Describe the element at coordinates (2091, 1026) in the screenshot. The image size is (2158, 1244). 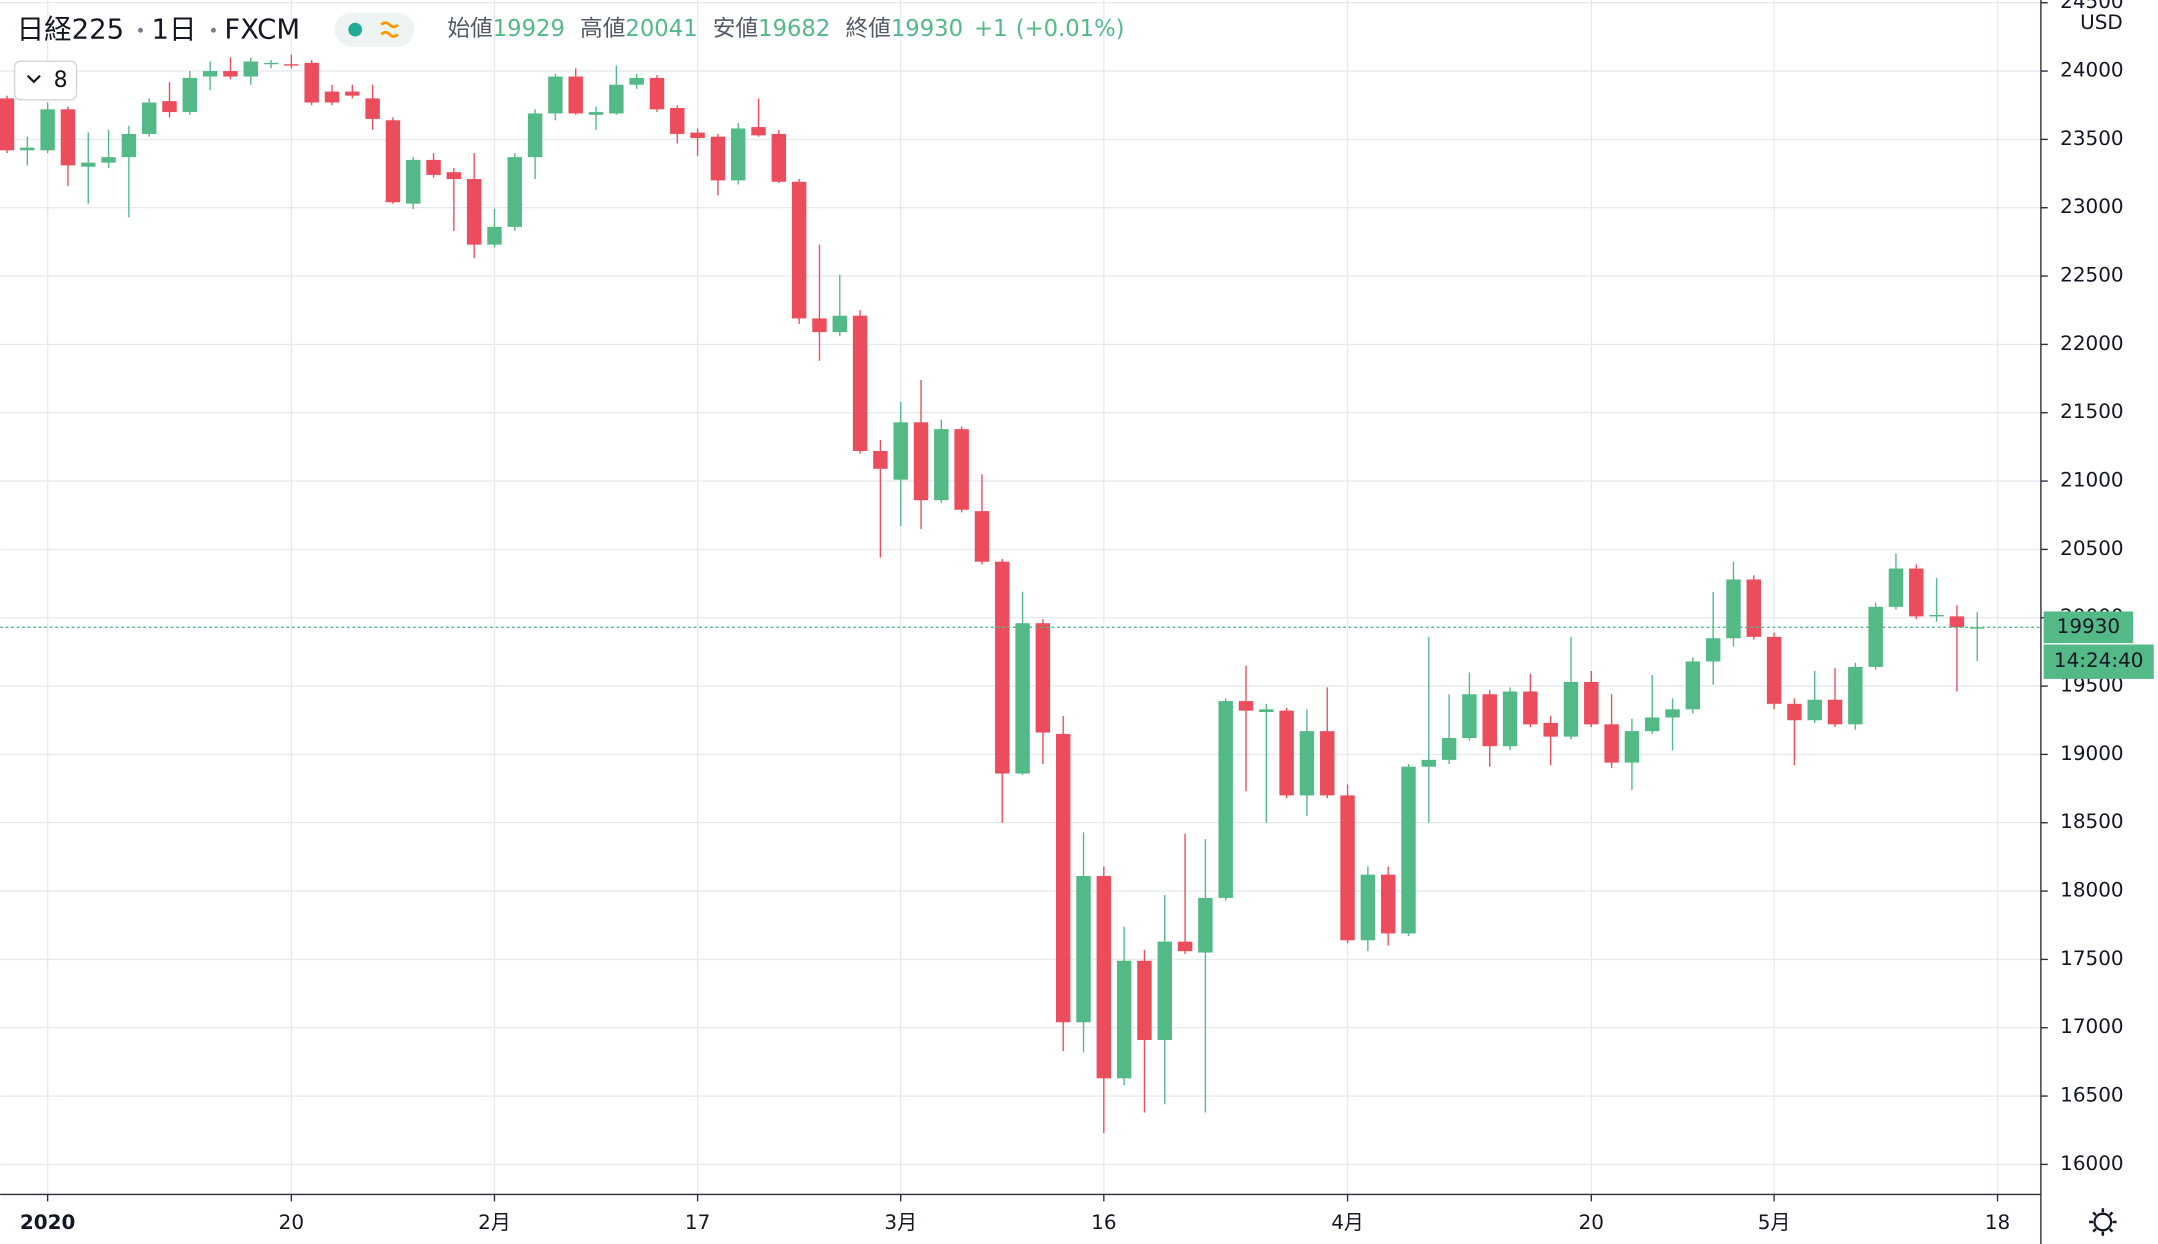
I see `y-tick-label: 17000` at that location.